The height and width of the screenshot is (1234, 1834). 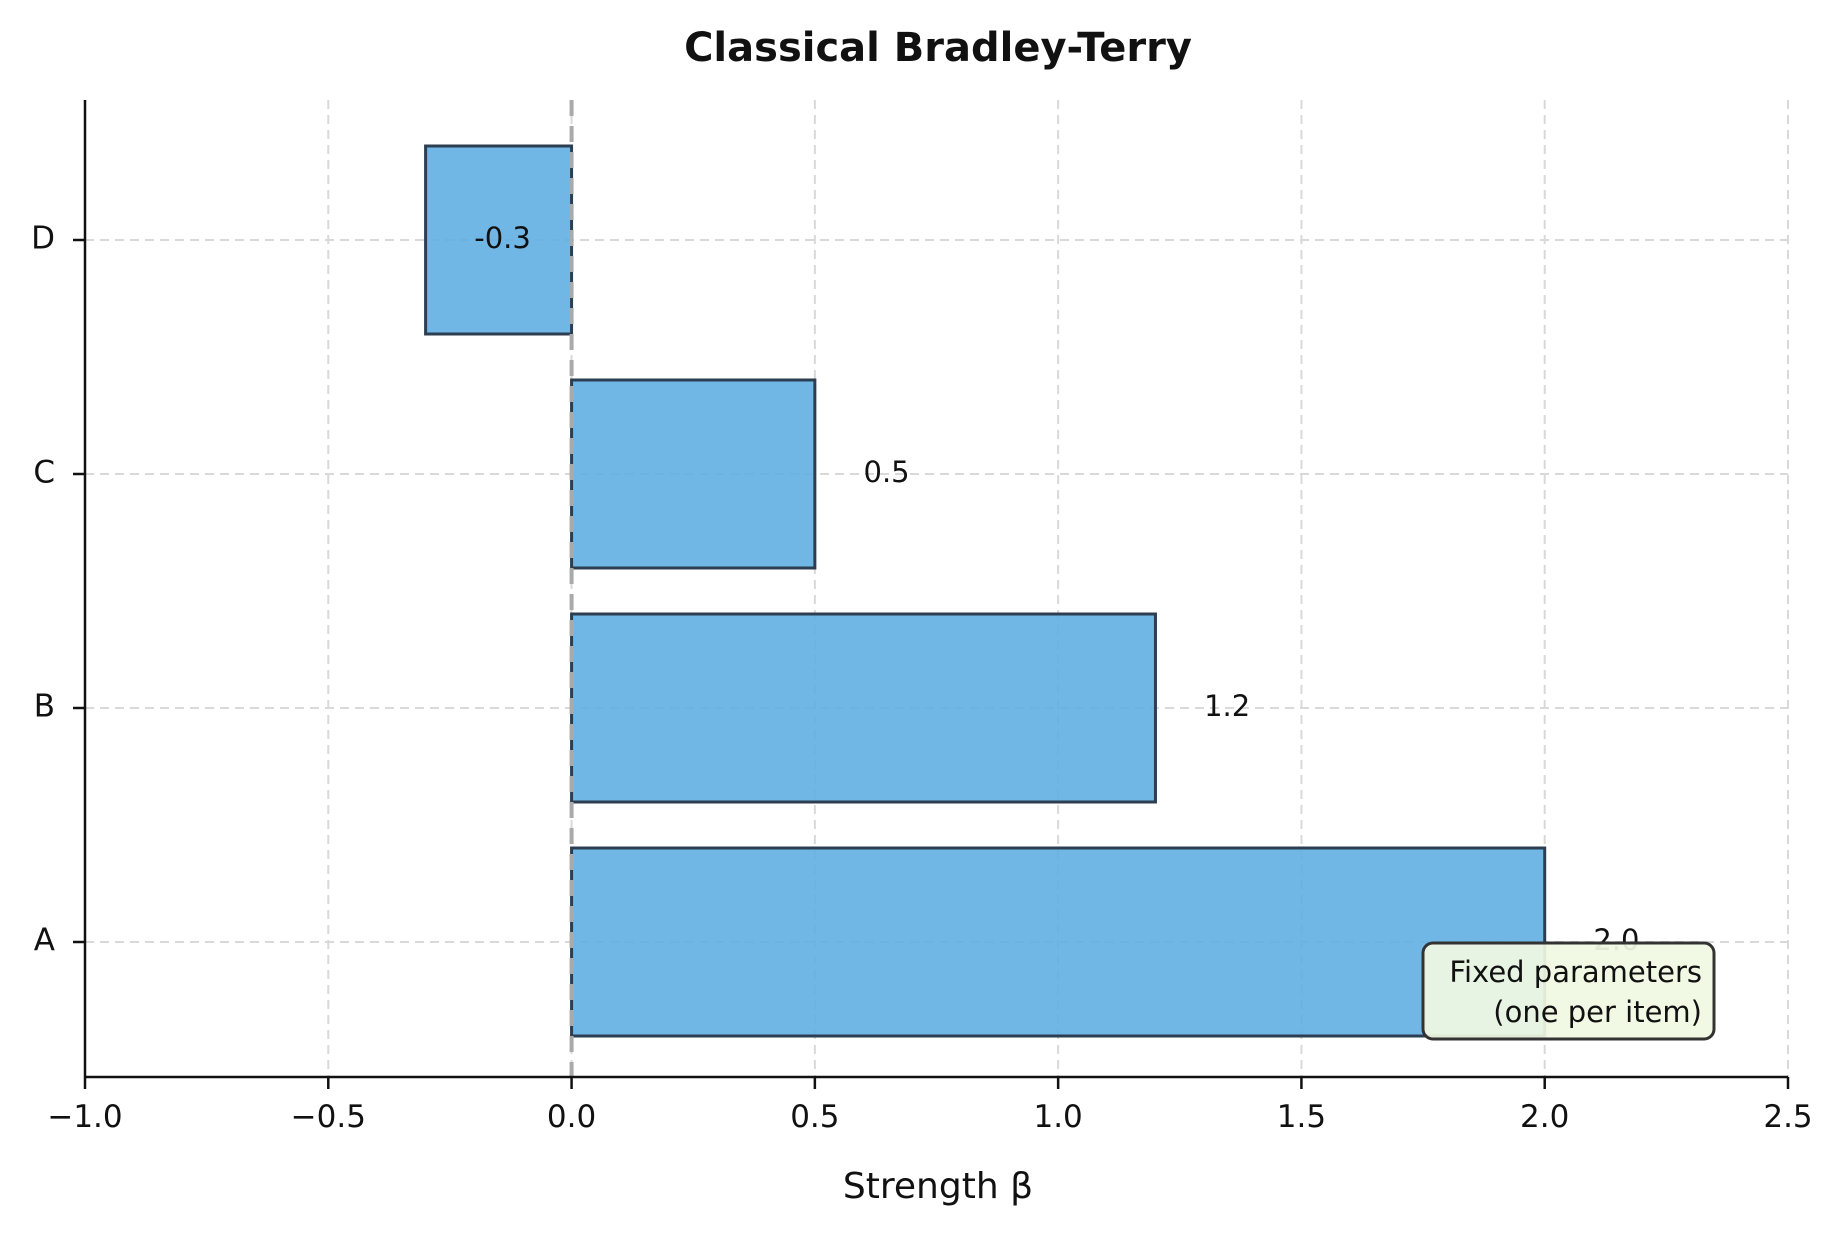 What do you see at coordinates (887, 472) in the screenshot?
I see `data-label: 0.5` at bounding box center [887, 472].